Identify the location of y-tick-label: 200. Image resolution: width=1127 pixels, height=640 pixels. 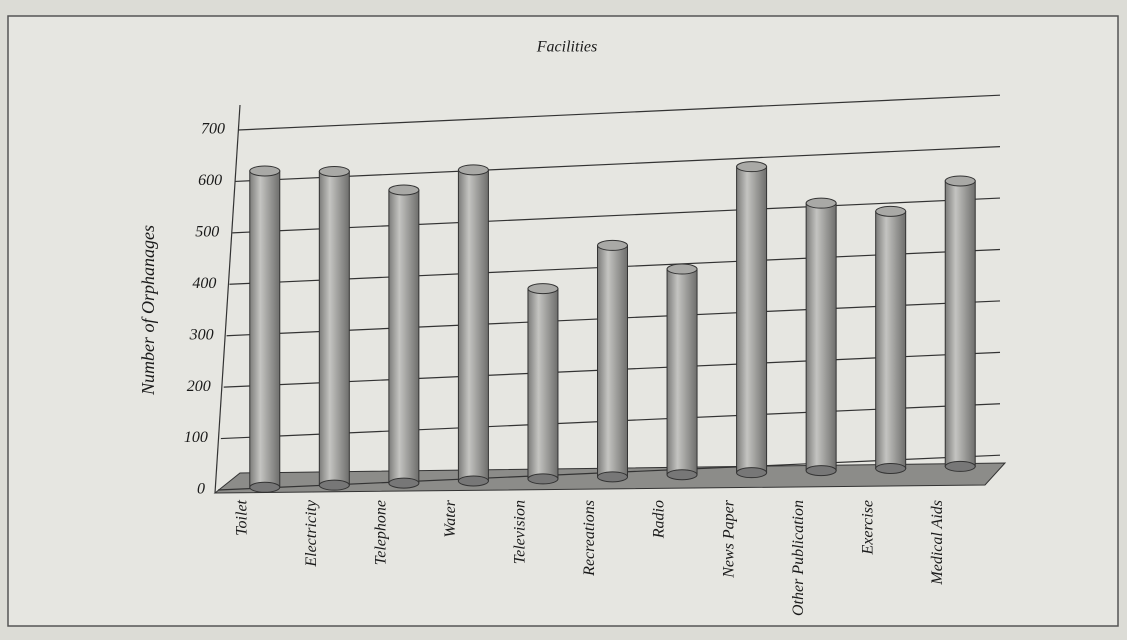
(199, 386).